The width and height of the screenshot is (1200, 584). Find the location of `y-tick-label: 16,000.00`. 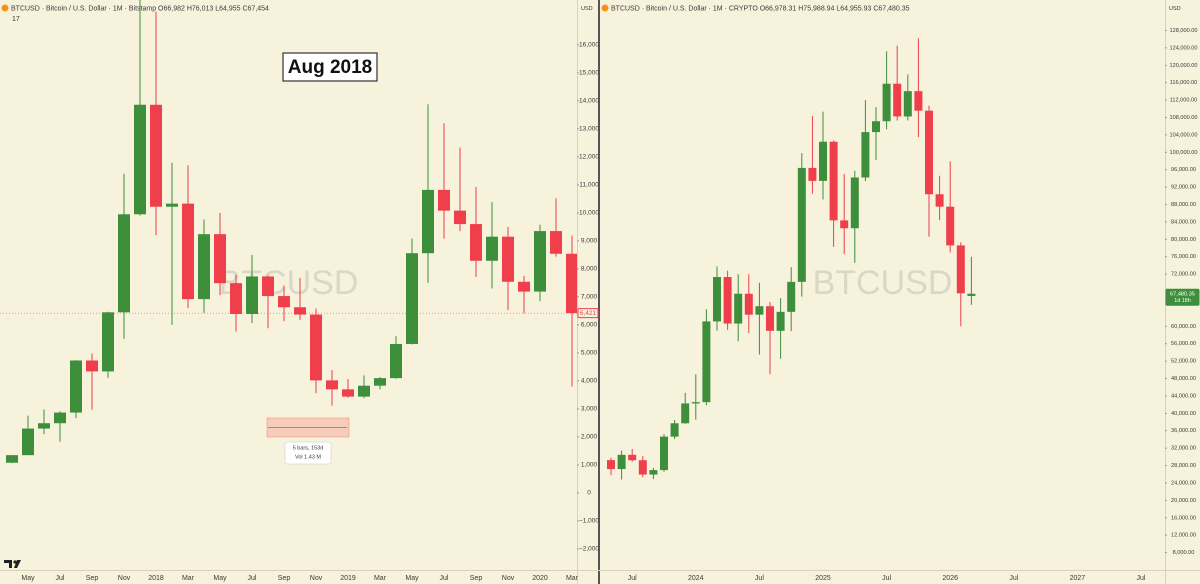

y-tick-label: 16,000.00 is located at coordinates (1183, 518).